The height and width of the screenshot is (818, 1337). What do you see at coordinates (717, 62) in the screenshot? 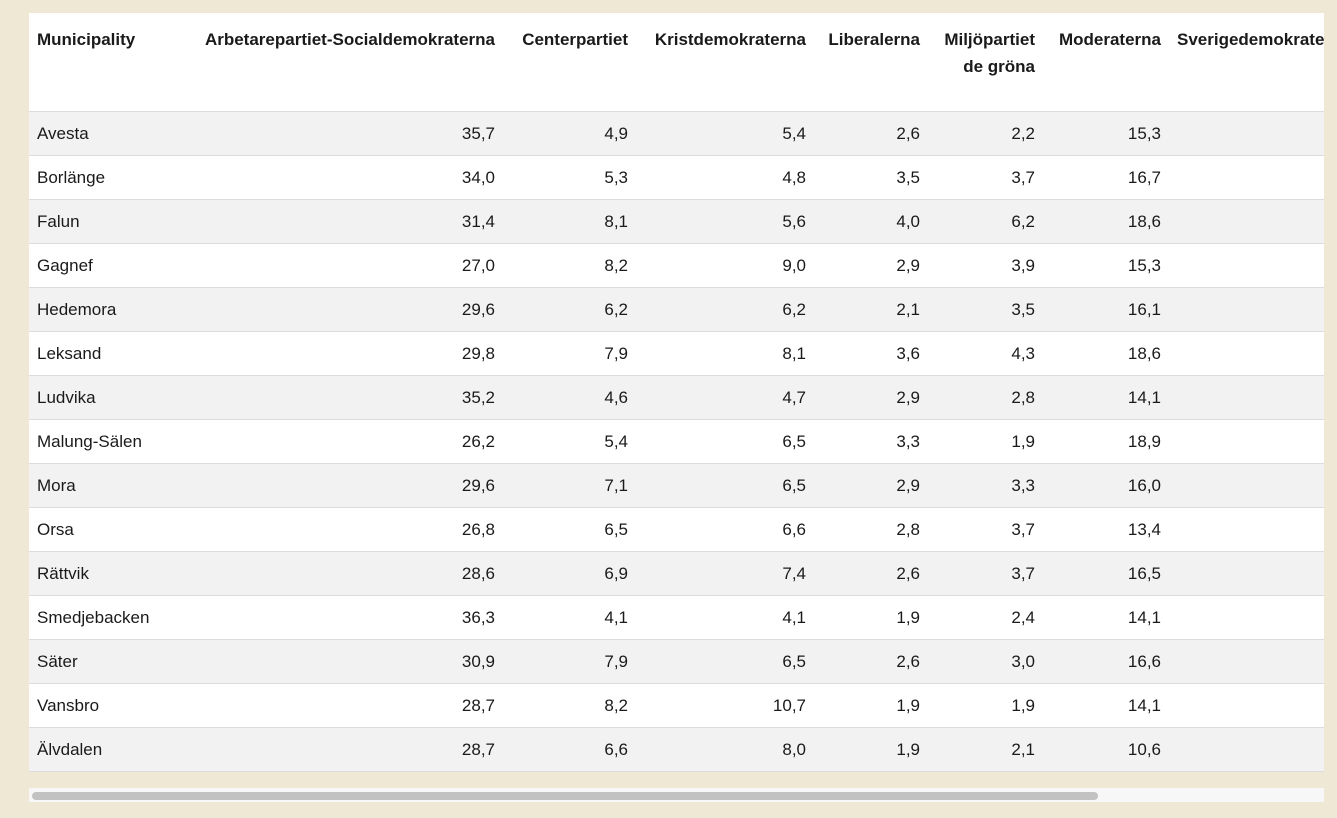
I see `column-header-kristdemokraterna: Kristdemokraterna` at bounding box center [717, 62].